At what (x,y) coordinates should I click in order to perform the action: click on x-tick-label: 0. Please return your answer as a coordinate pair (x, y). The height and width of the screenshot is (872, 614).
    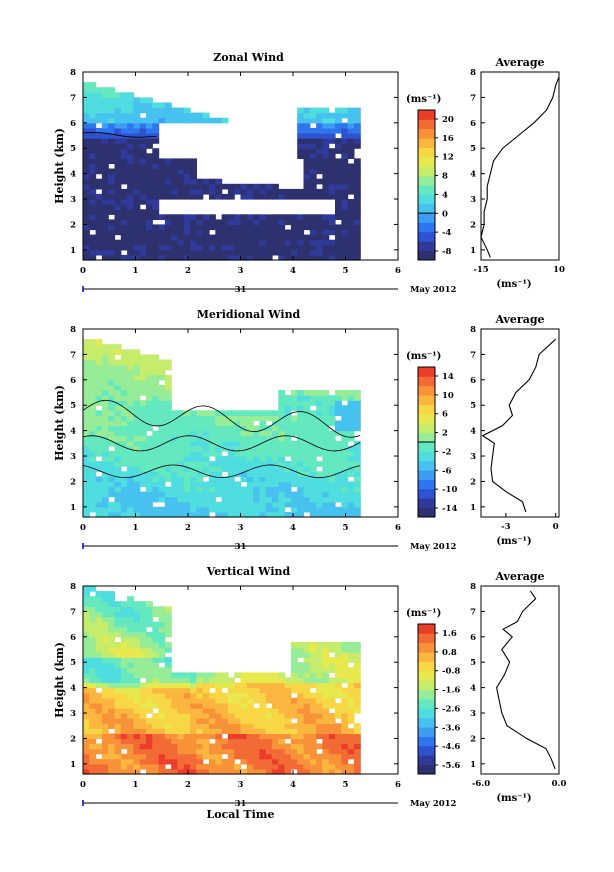
    Looking at the image, I should click on (83, 271).